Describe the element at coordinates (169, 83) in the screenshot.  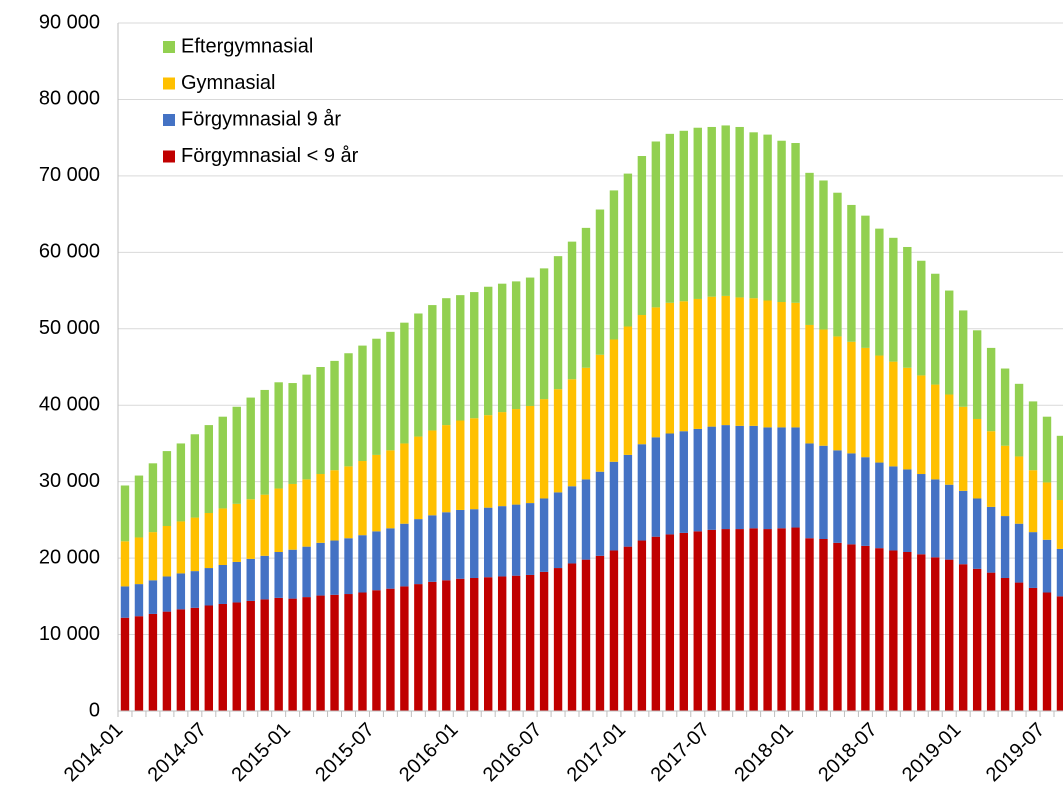
I see `legend-swatch` at that location.